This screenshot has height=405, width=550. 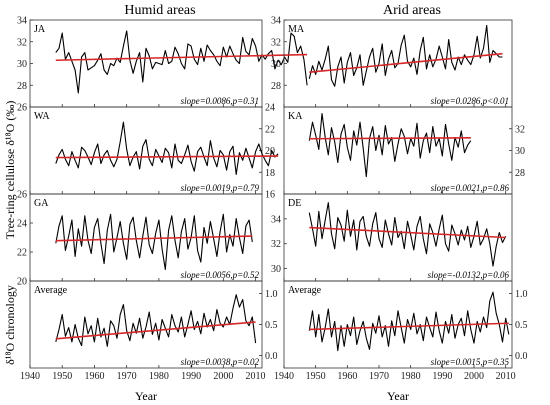 What do you see at coordinates (294, 203) in the screenshot?
I see `panel-label: DE` at bounding box center [294, 203].